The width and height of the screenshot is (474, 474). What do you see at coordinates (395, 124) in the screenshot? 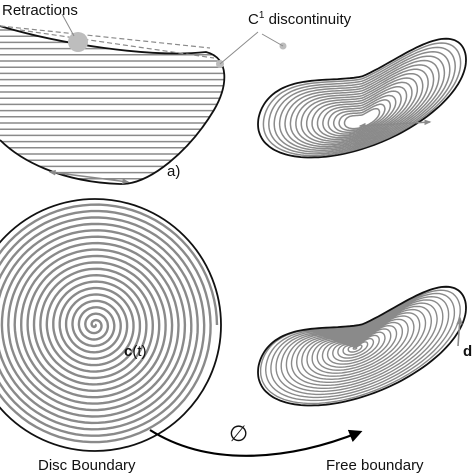
I see `inner-arrow-b` at bounding box center [395, 124].